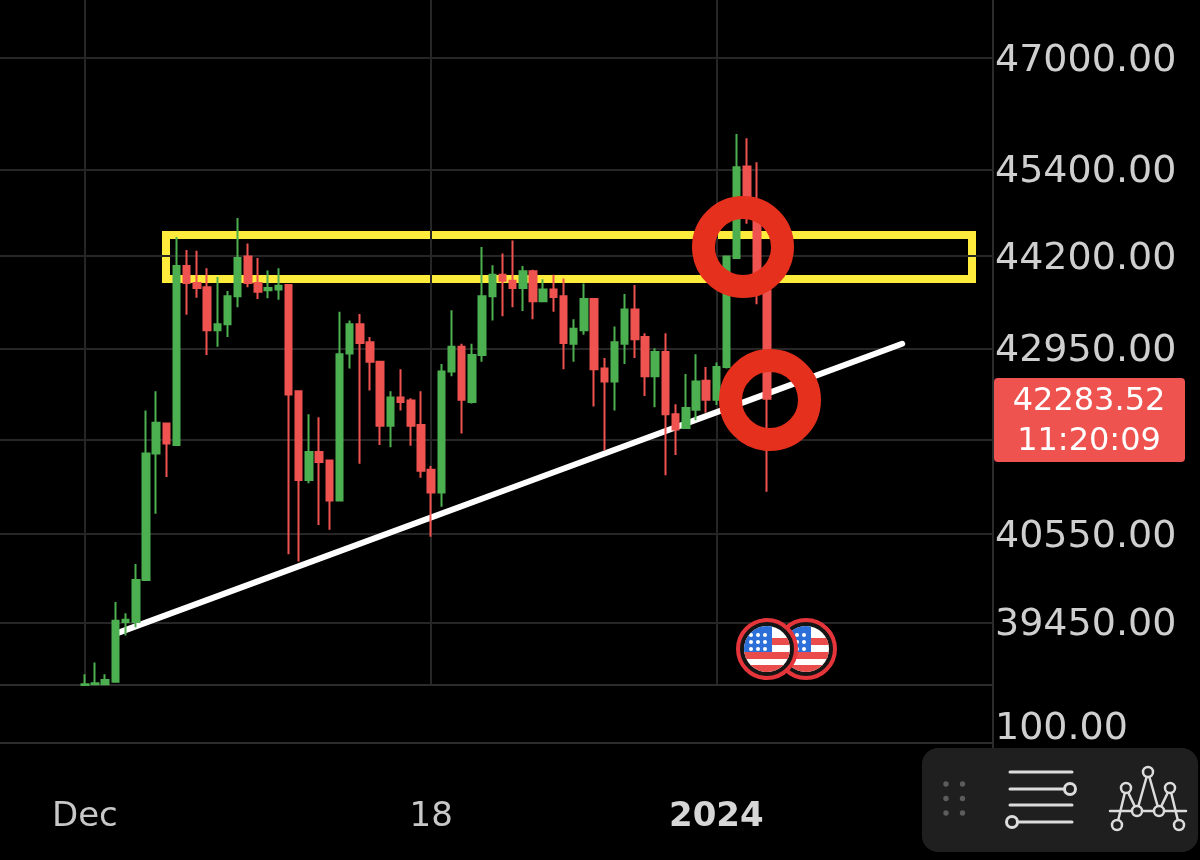  What do you see at coordinates (716, 814) in the screenshot?
I see `x-tick-label: 2024` at bounding box center [716, 814].